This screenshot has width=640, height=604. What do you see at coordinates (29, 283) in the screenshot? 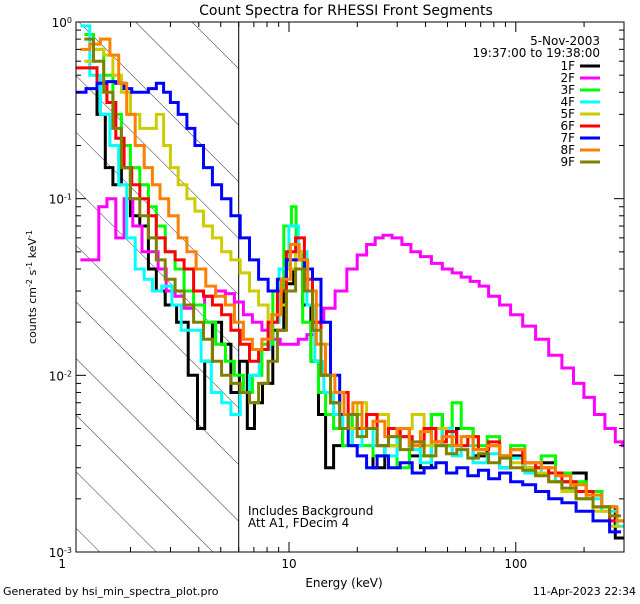
I see `y-label-sup1: -2` at bounding box center [29, 283].